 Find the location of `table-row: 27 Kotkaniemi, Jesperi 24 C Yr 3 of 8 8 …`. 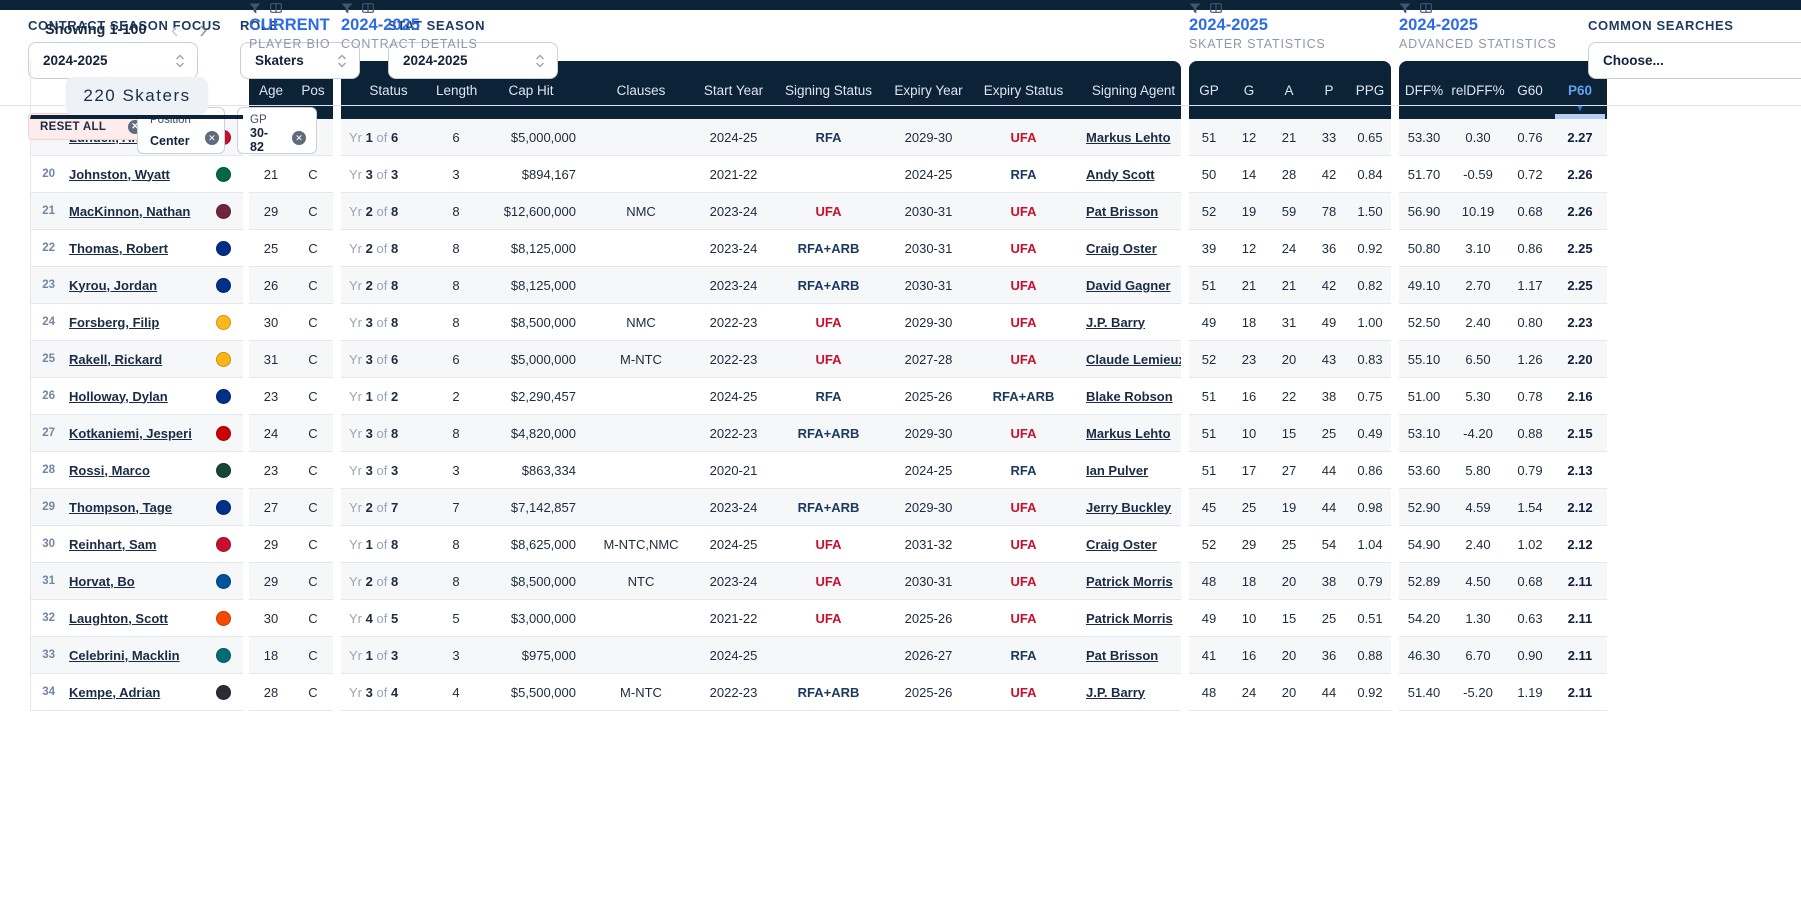

table-row: 27 Kotkaniemi, Jesperi 24 C Yr 3 of 8 8 … is located at coordinates (915, 433).